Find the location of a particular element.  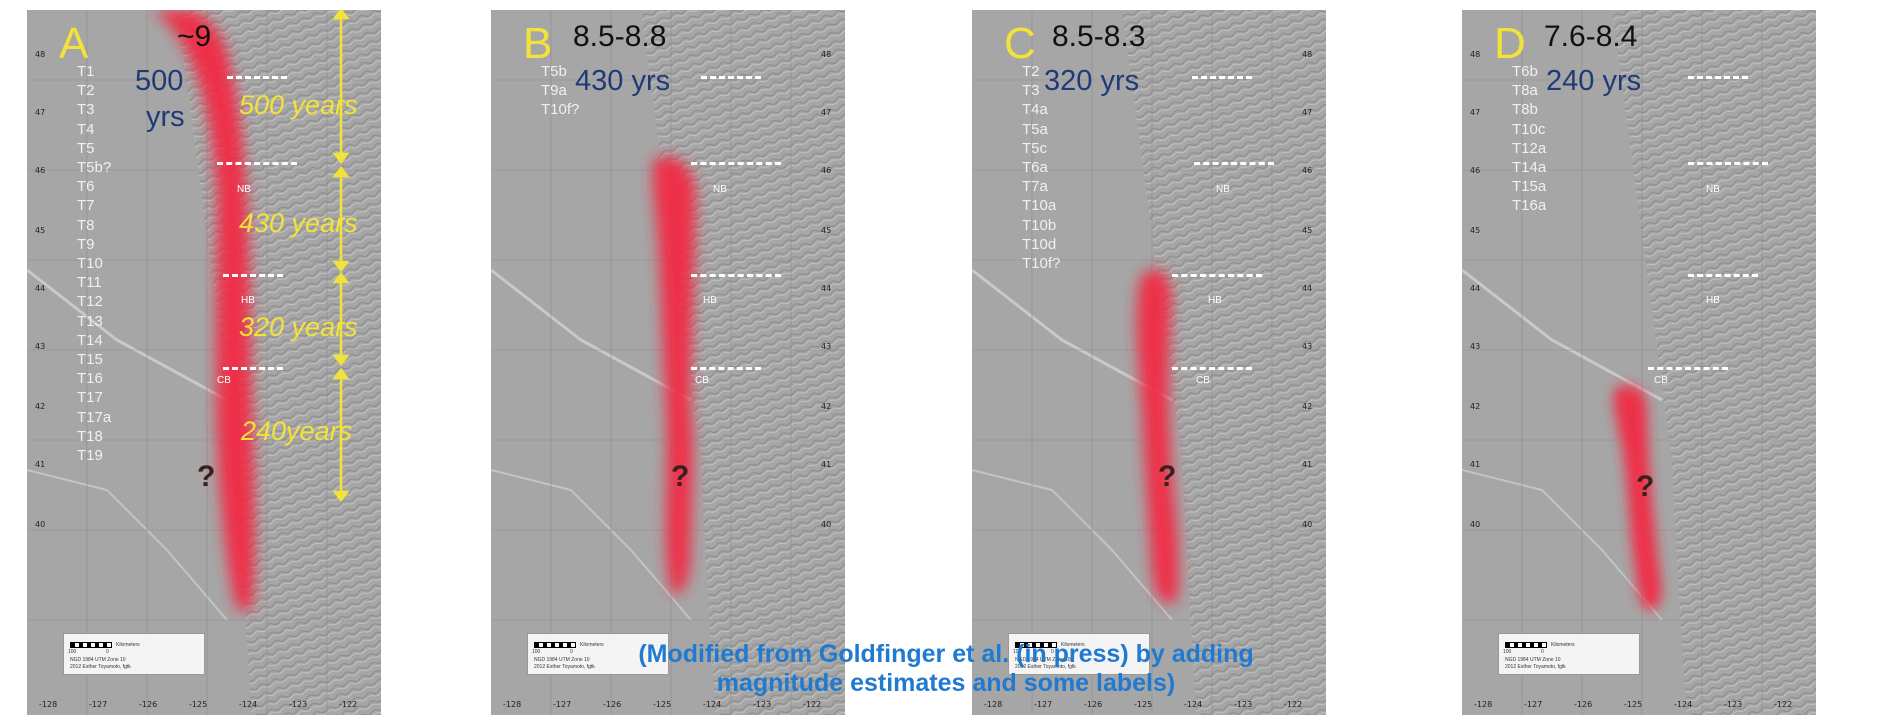

rupture-zone is located at coordinates (204, 310).